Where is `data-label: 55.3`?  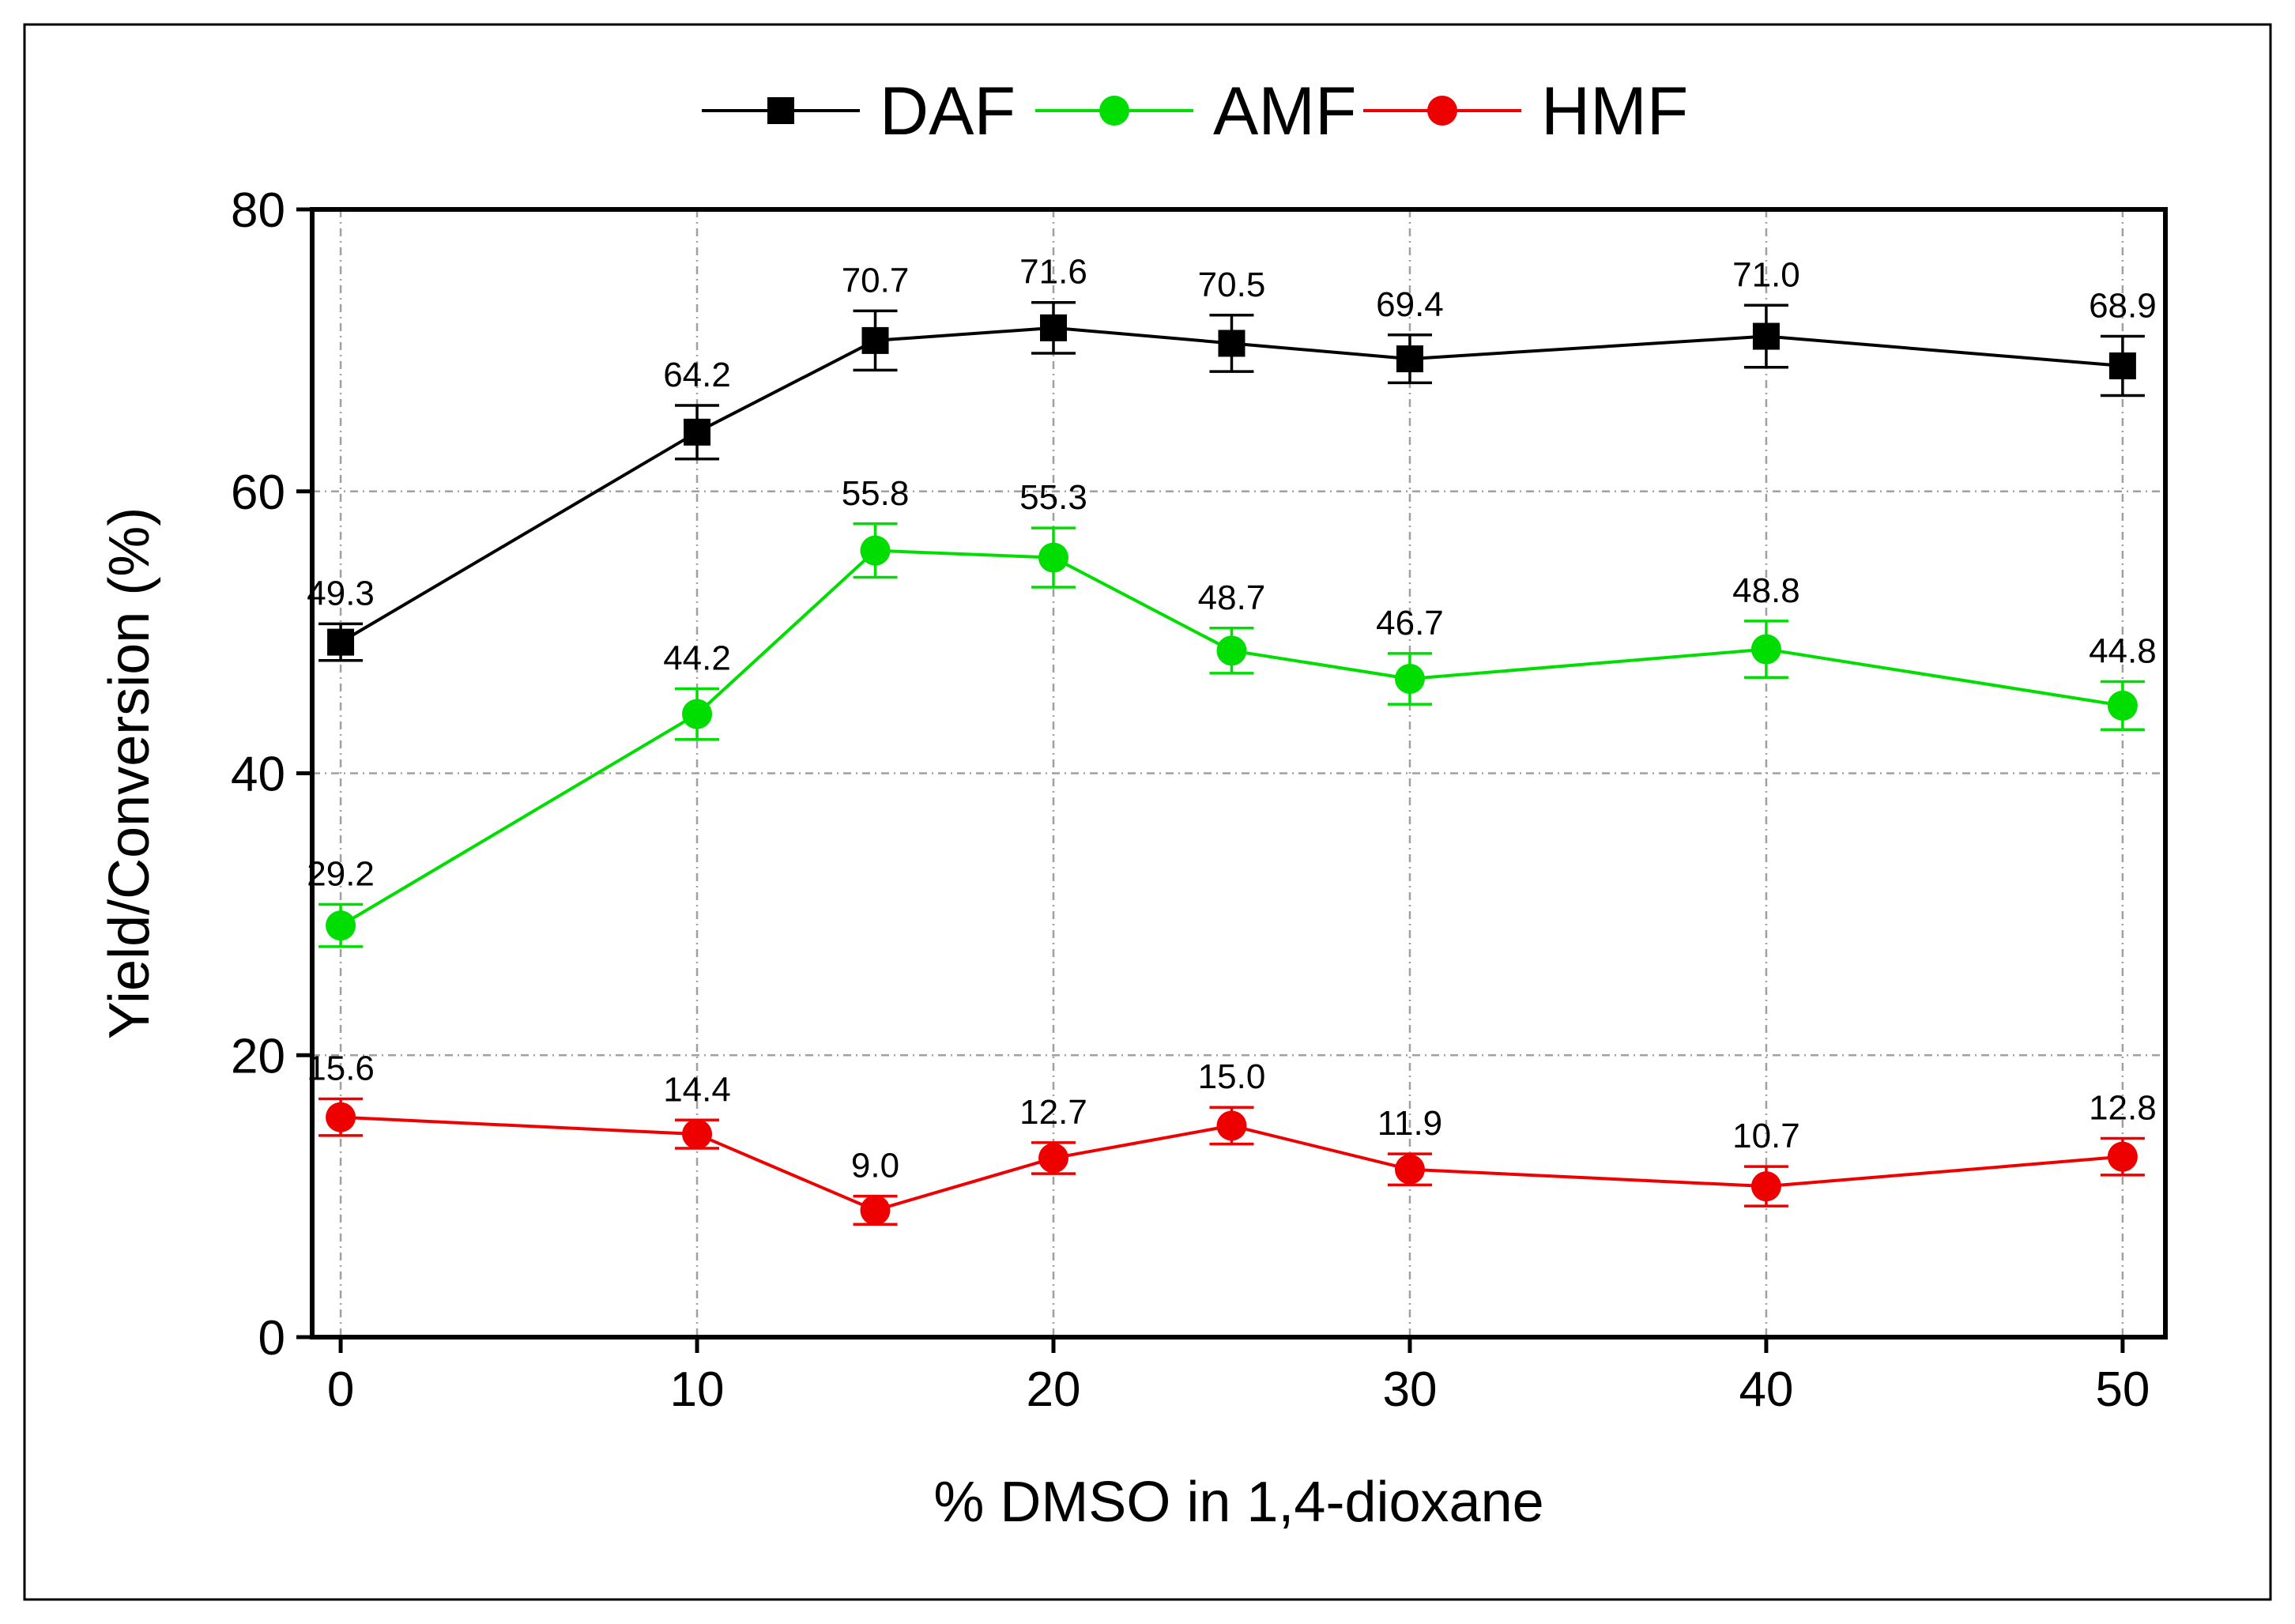
data-label: 55.3 is located at coordinates (1053, 497).